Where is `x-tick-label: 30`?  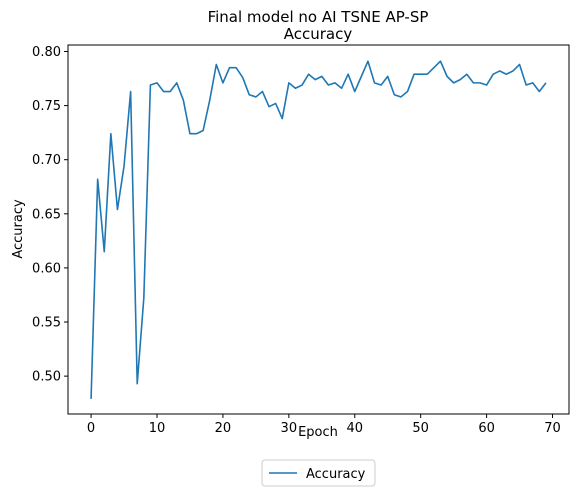 x-tick-label: 30 is located at coordinates (289, 428).